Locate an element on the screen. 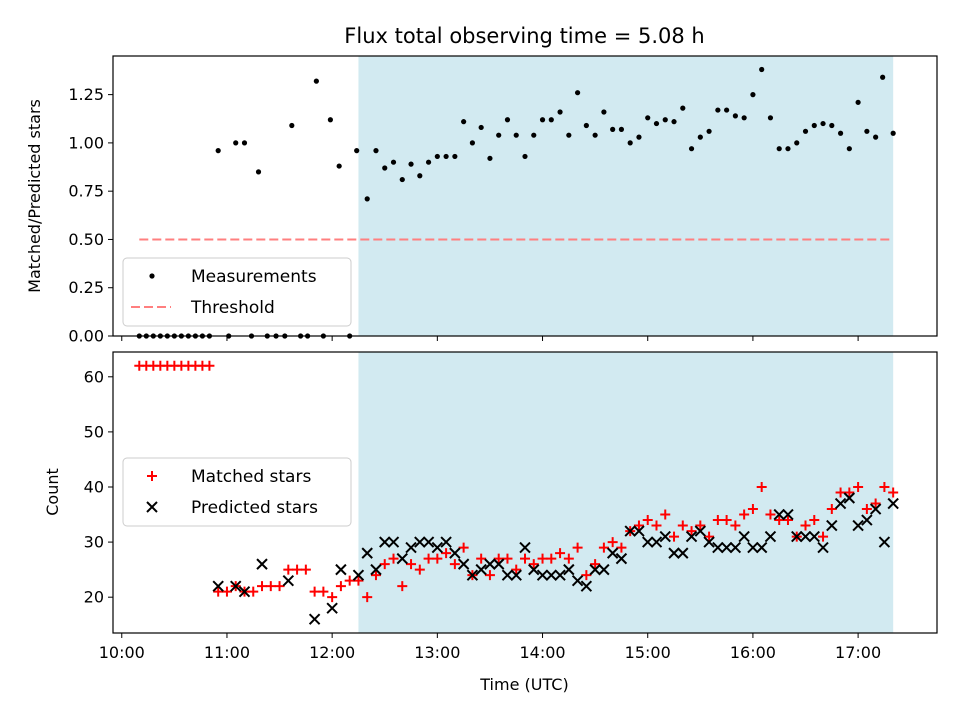 Image resolution: width=960 pixels, height=720 pixels. y-tick-label: 1.00 is located at coordinates (86, 142).